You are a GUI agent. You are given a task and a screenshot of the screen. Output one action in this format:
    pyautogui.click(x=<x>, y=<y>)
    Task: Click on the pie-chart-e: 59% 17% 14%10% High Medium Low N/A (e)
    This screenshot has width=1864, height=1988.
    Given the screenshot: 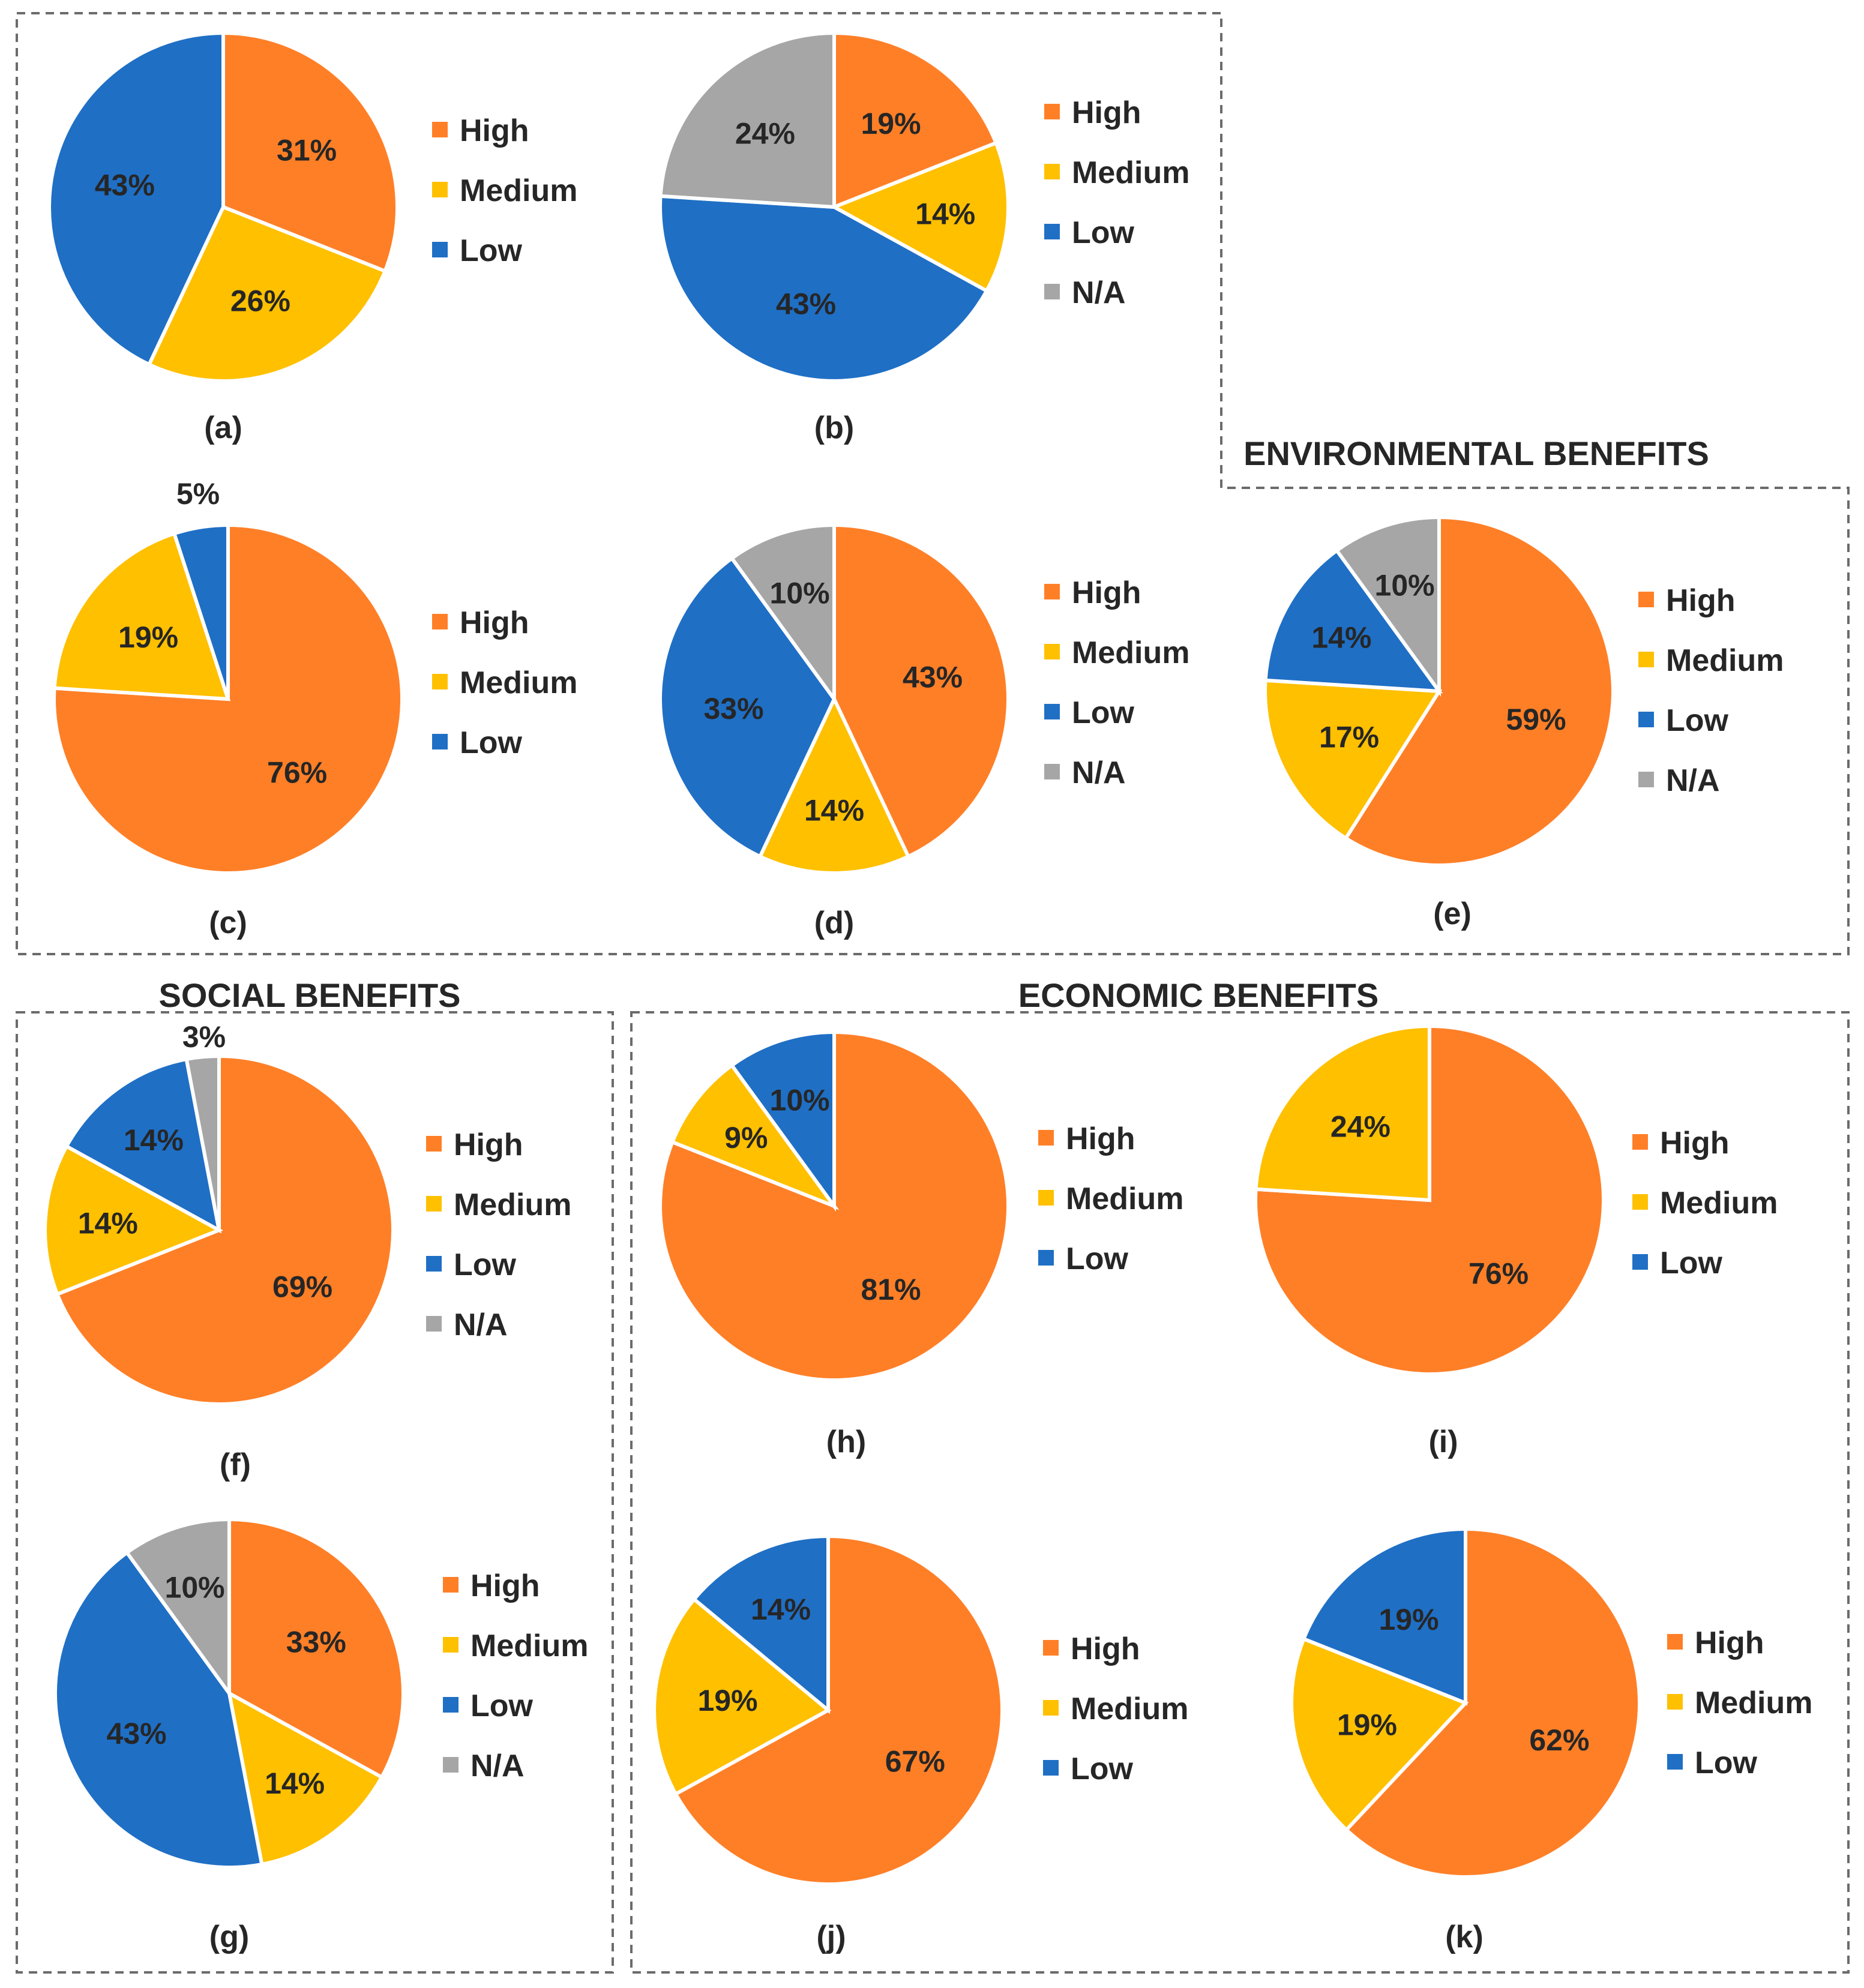 What is the action you would take?
    pyautogui.click(x=1523, y=723)
    